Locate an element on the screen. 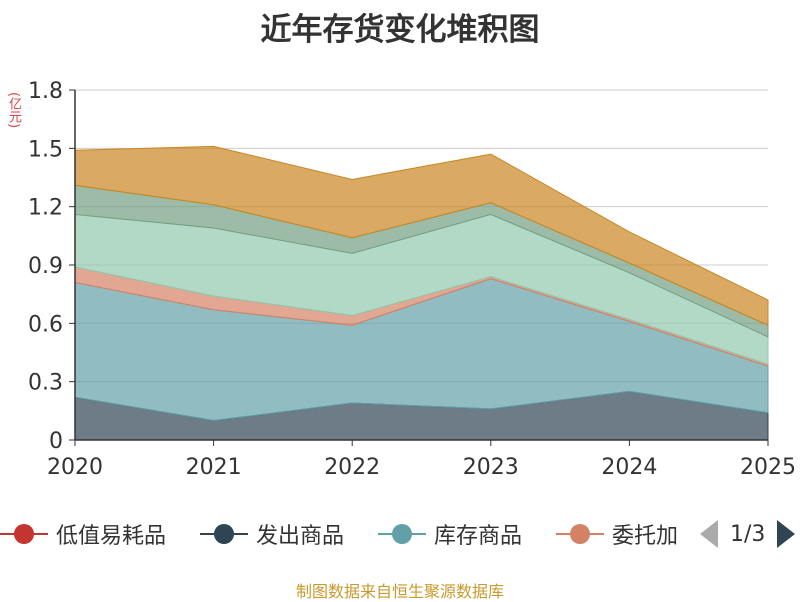 The width and height of the screenshot is (800, 602). x-tick-label: 2024 is located at coordinates (629, 467).